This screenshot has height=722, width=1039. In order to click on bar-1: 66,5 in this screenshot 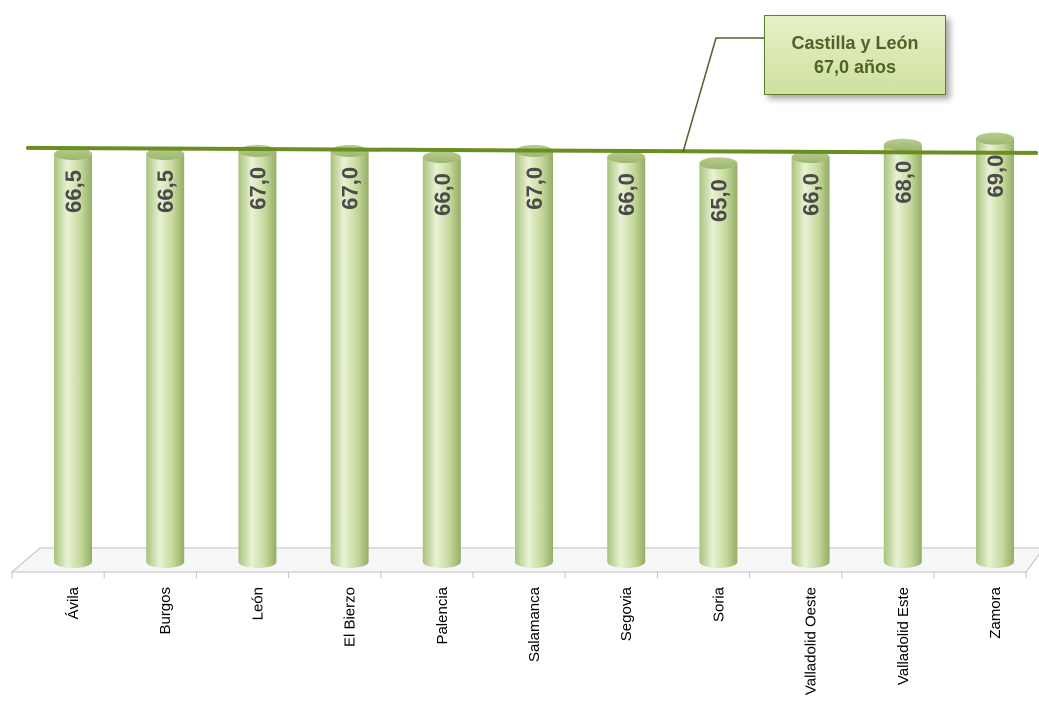, I will do `click(73, 358)`.